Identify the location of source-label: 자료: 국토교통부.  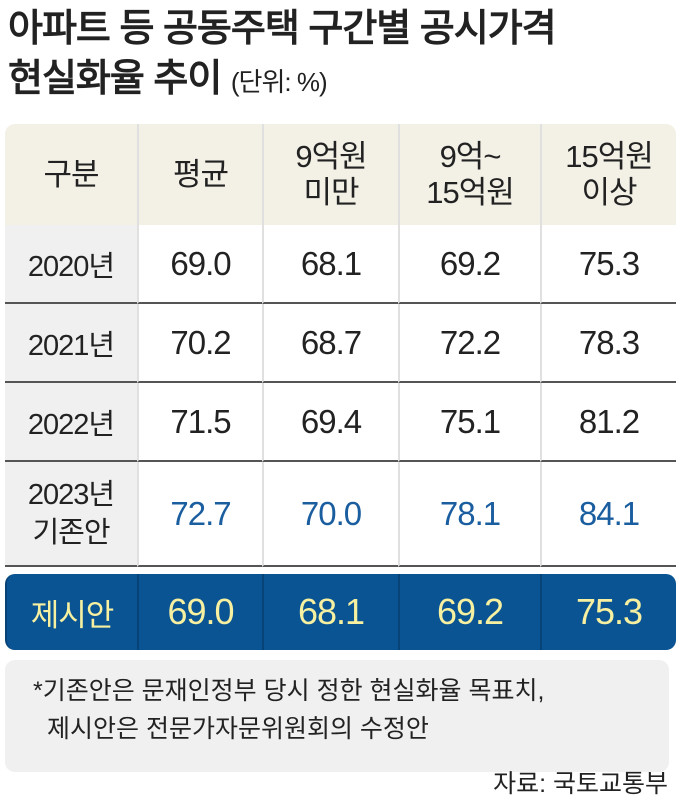
(580, 784).